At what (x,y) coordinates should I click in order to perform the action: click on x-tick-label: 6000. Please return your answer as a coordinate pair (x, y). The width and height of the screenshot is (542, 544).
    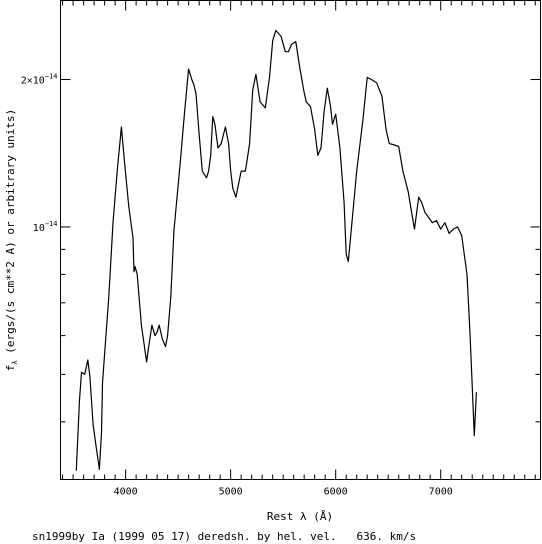
    Looking at the image, I should click on (336, 492).